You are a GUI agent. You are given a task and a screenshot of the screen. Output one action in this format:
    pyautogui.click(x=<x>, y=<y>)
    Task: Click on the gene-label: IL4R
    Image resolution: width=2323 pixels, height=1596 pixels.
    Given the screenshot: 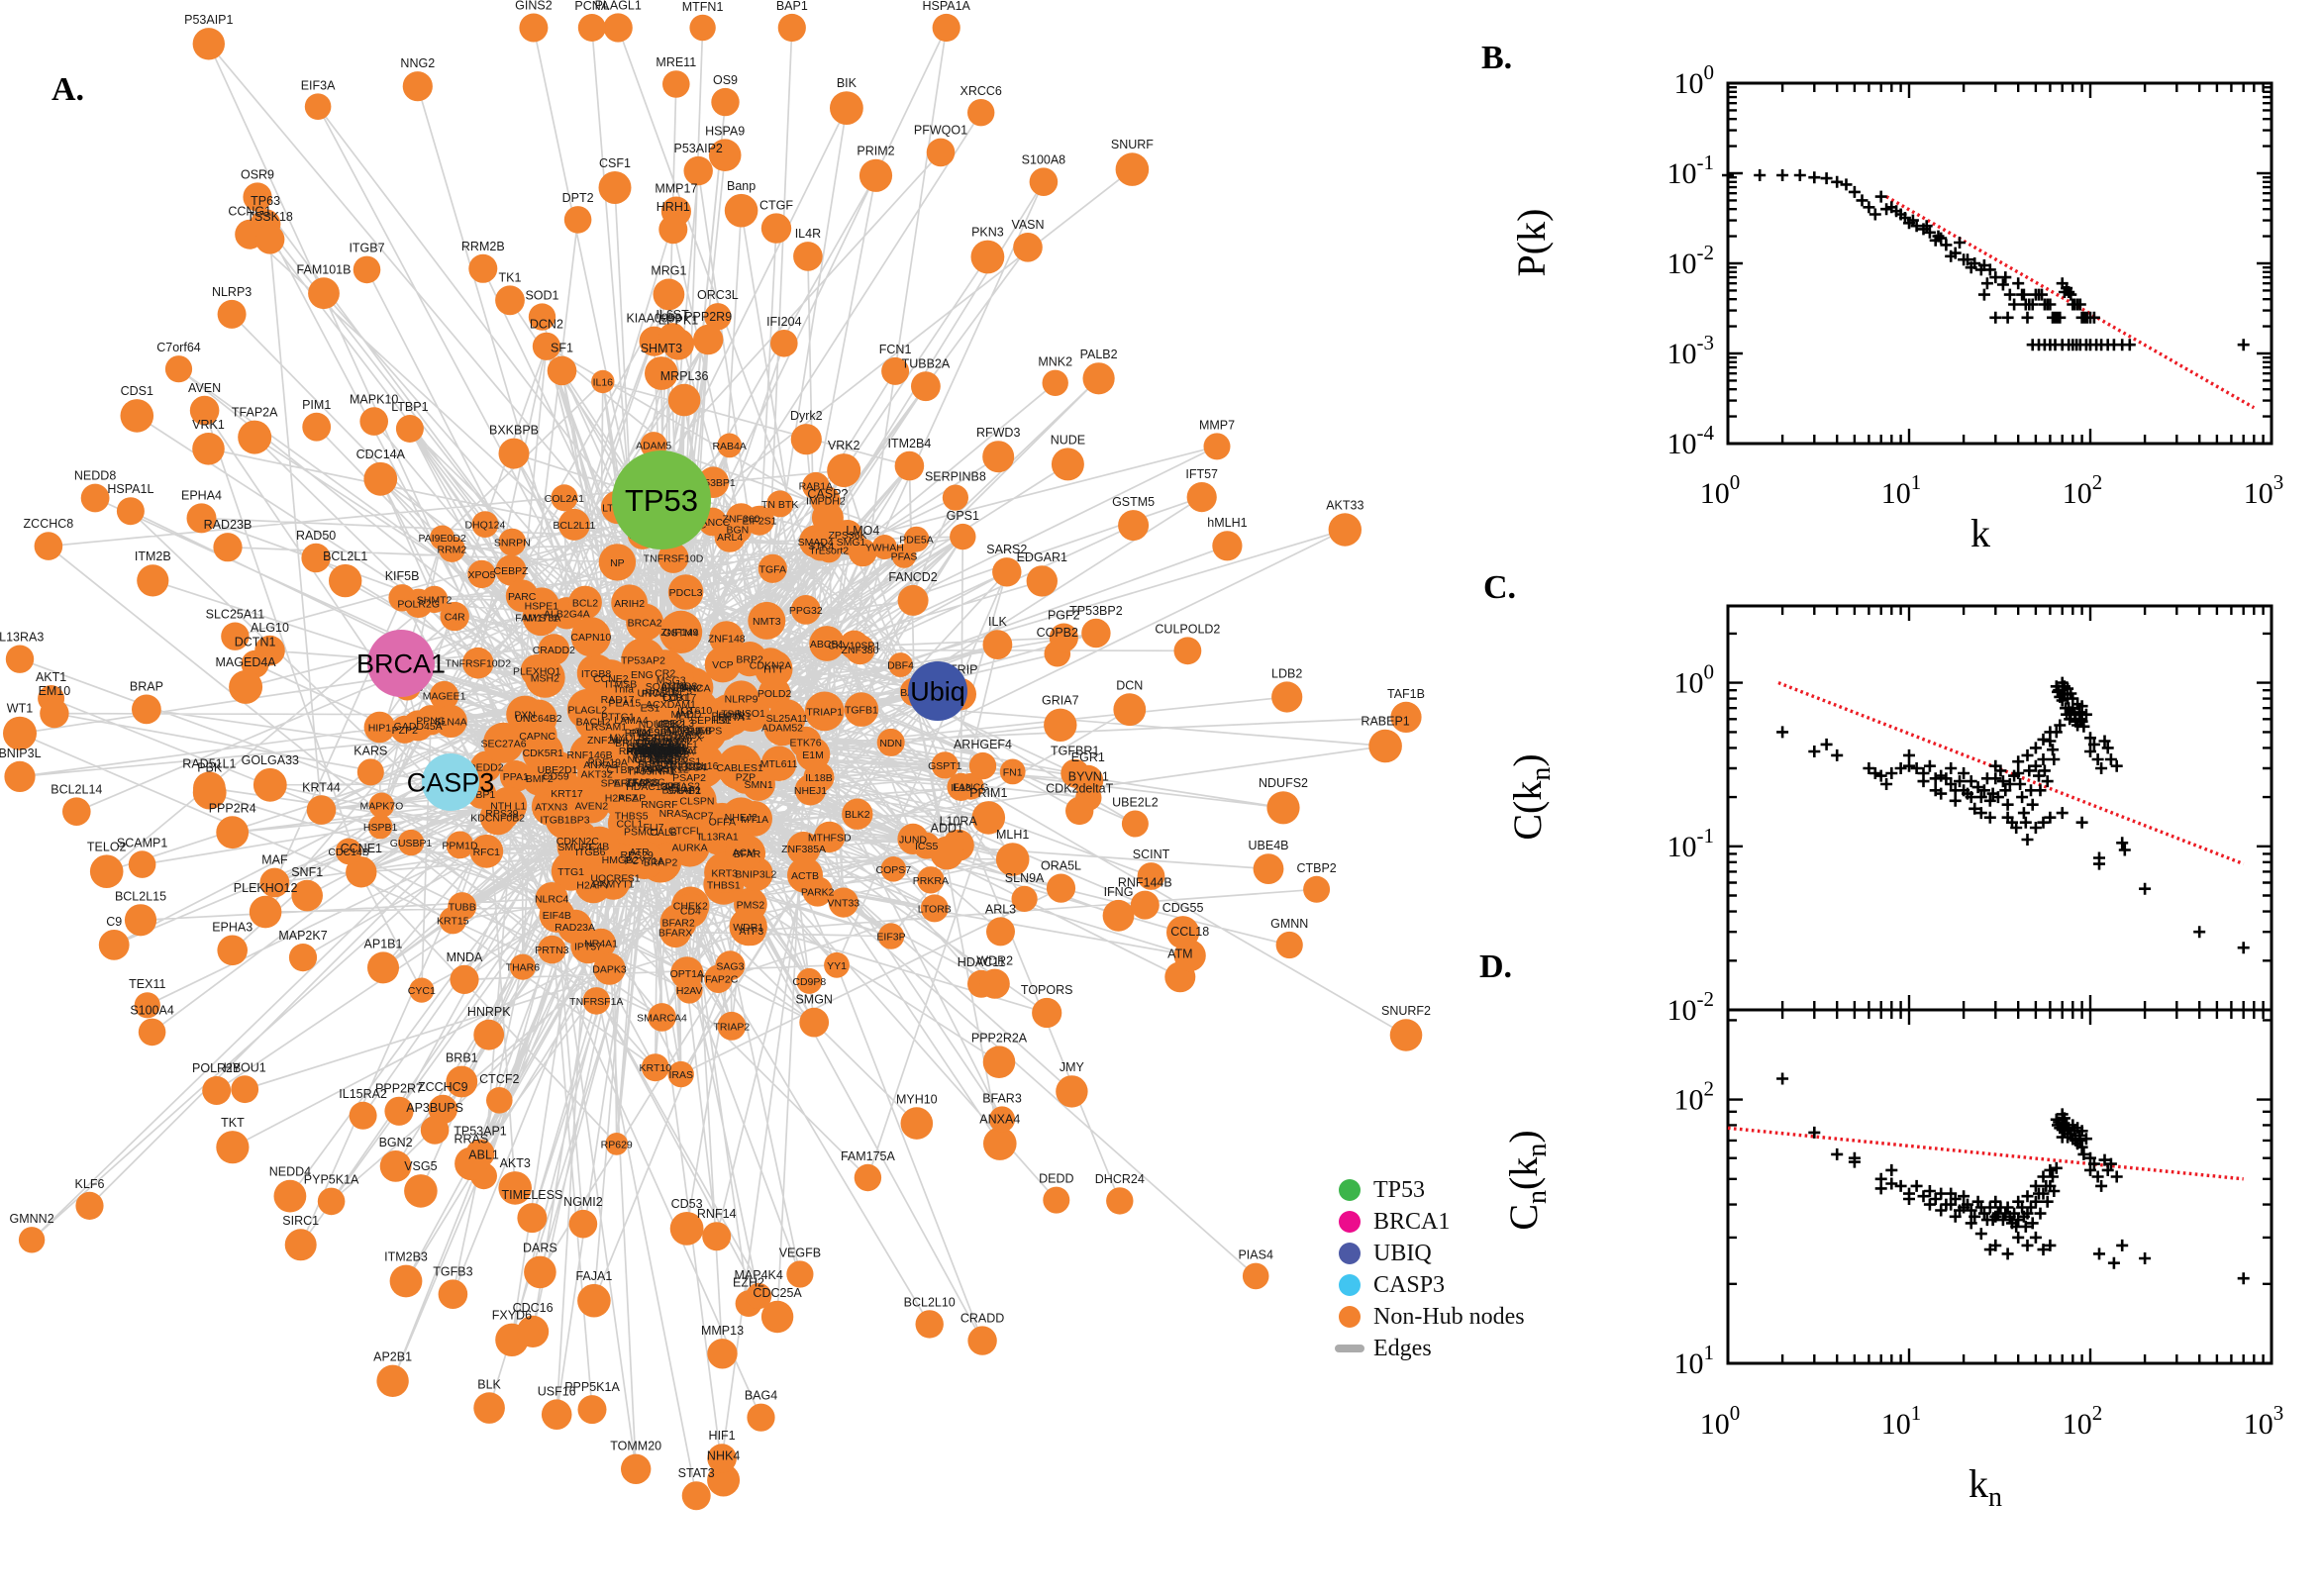 What is the action you would take?
    pyautogui.click(x=808, y=234)
    